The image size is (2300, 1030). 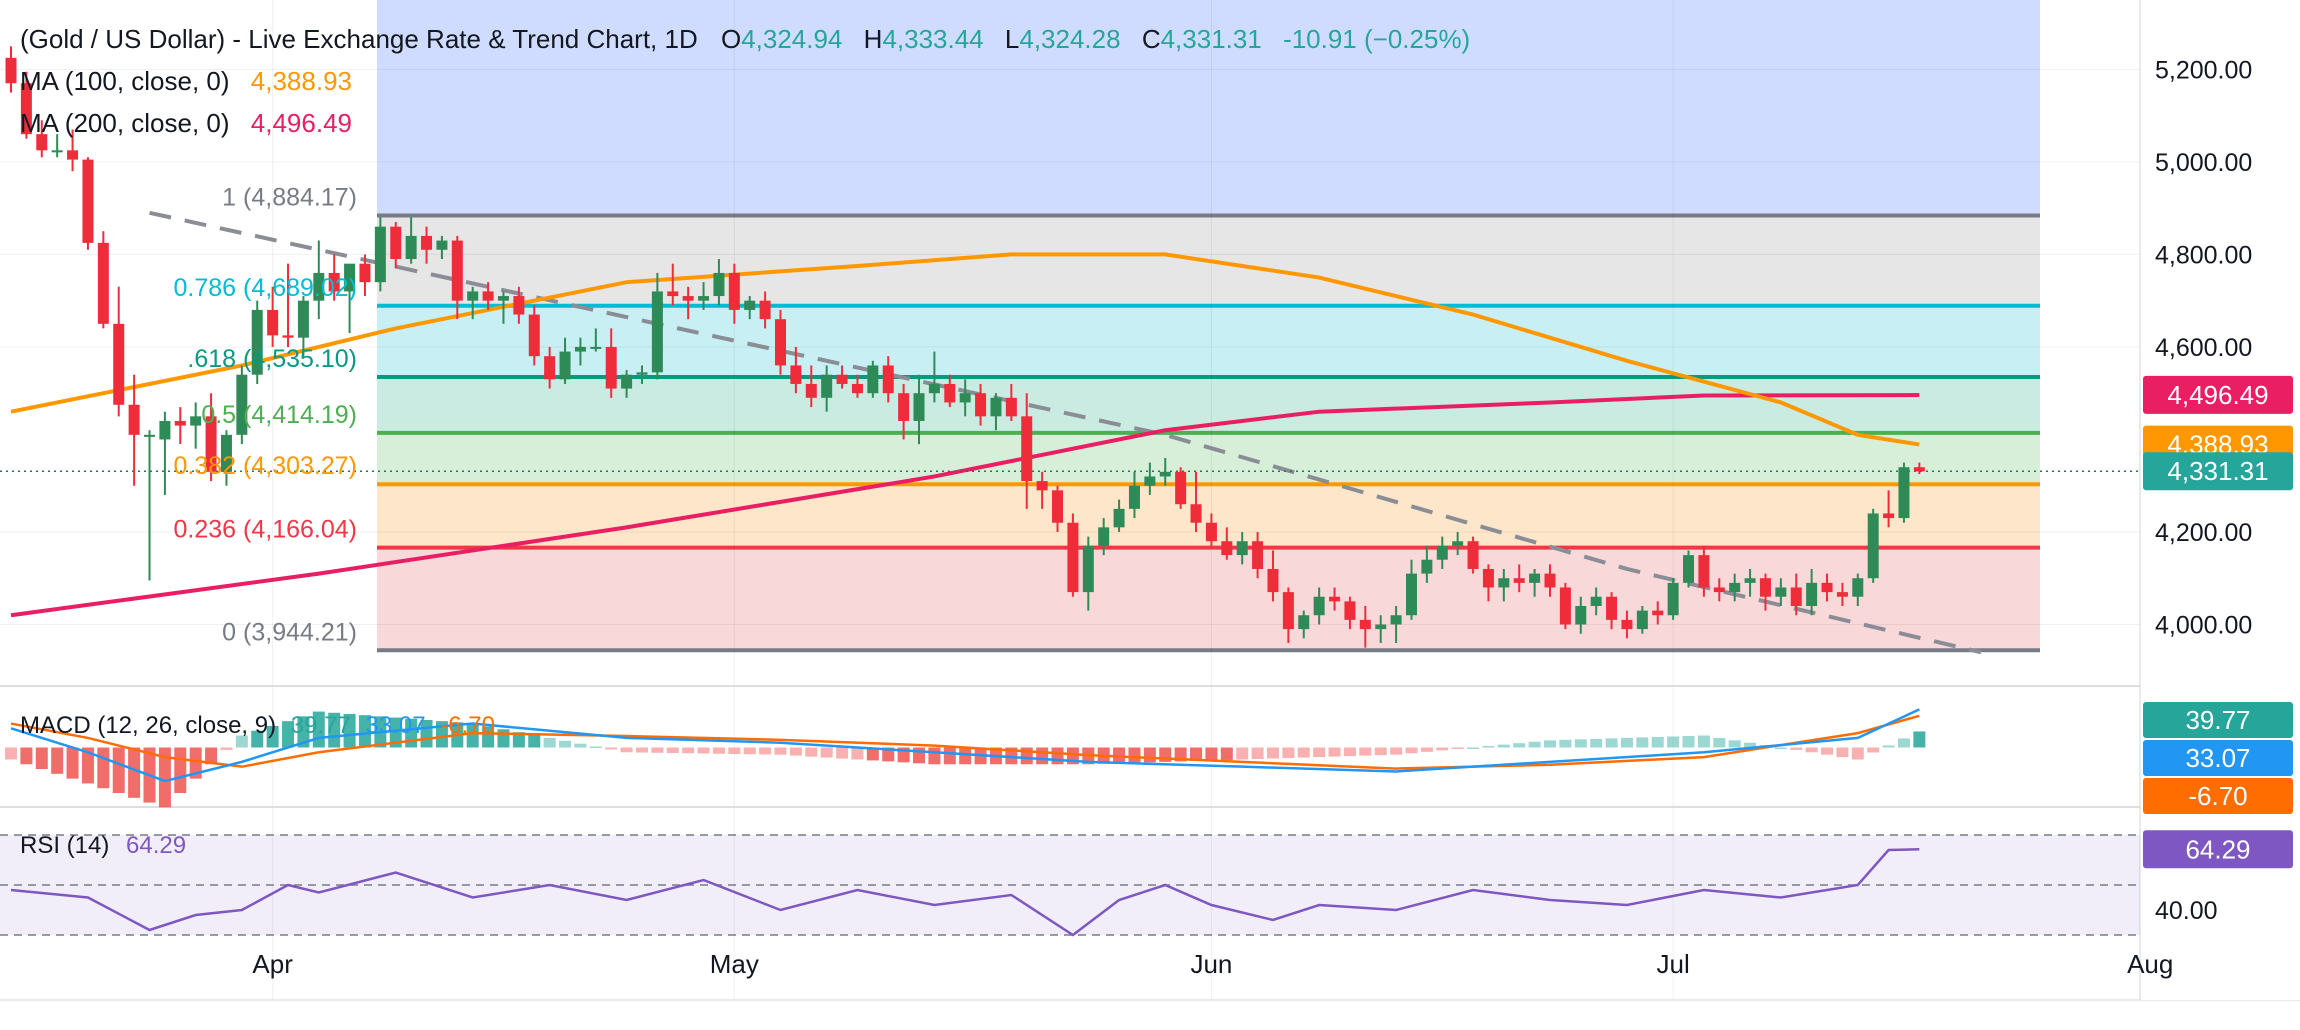 I want to click on low-label: L, so click(x=1012, y=39).